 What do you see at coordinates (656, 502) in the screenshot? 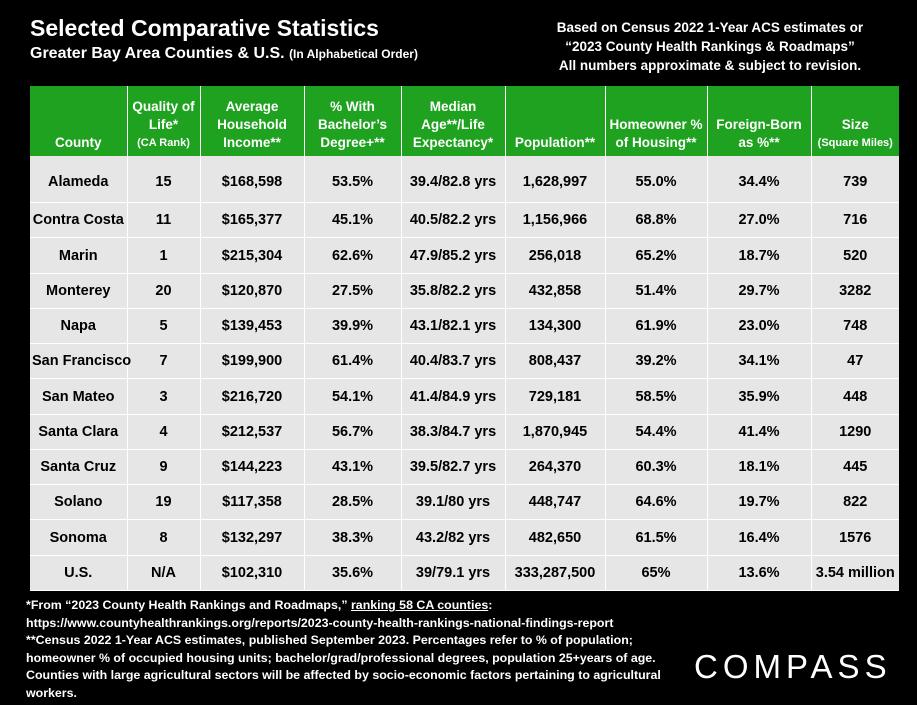
I see `table-cell: 64.6%` at bounding box center [656, 502].